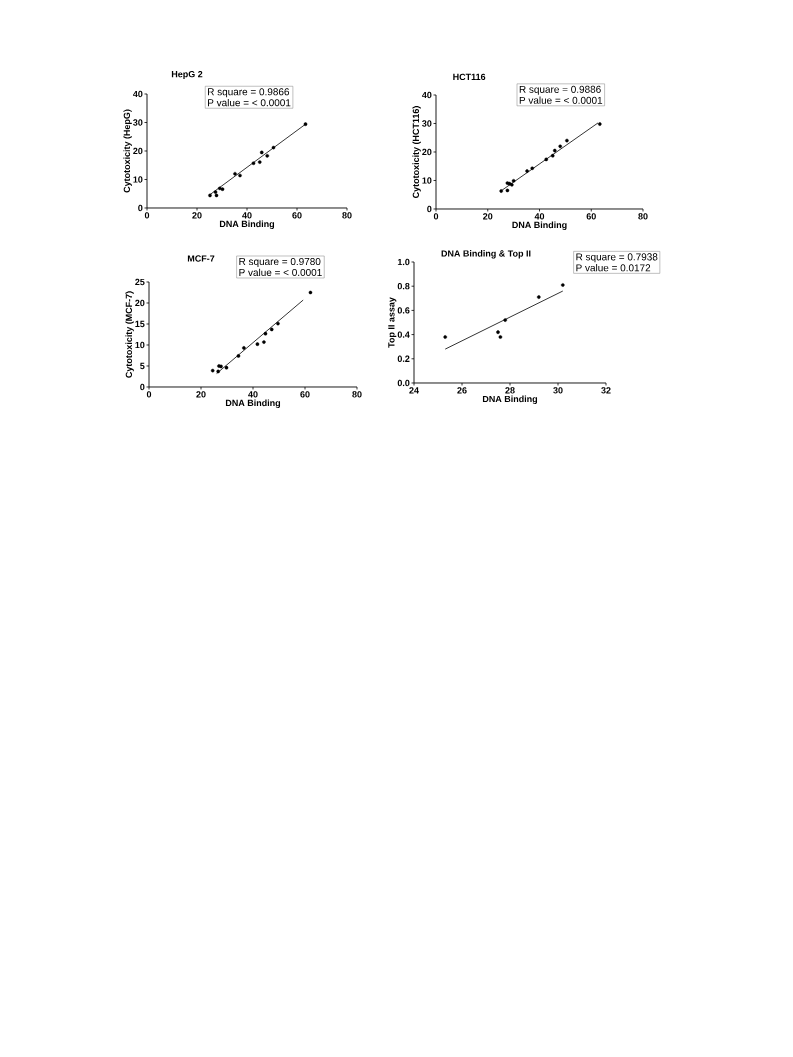  Describe the element at coordinates (403, 383) in the screenshot. I see `y-tick-label: 0.0` at that location.